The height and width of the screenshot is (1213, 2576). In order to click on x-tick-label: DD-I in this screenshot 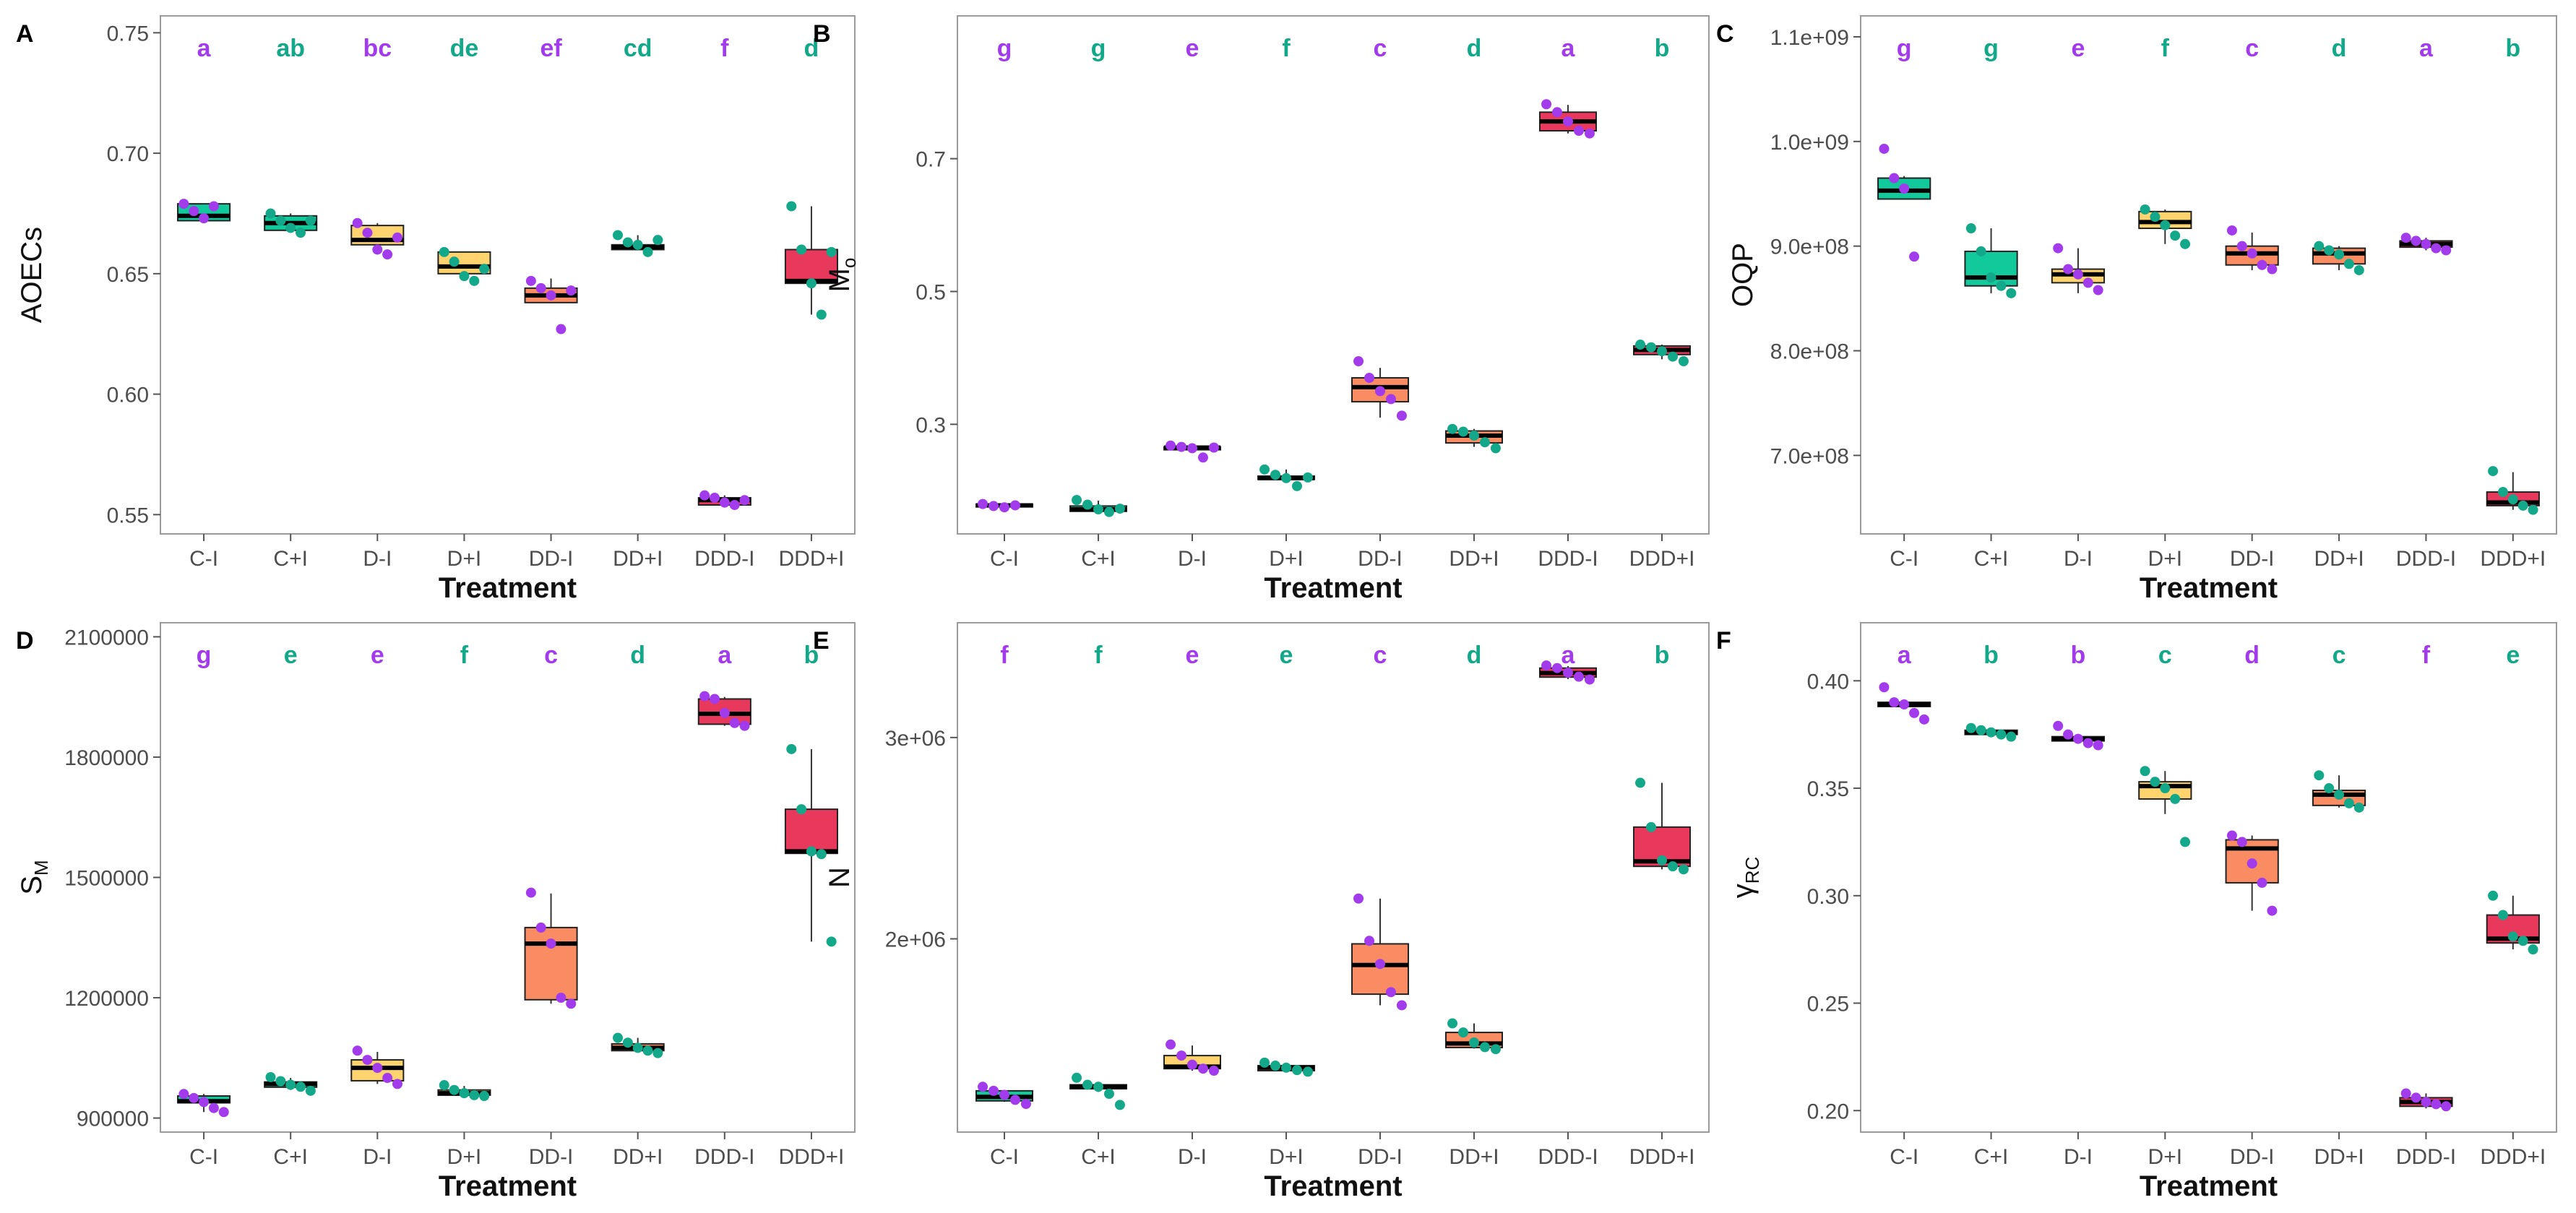, I will do `click(2252, 1157)`.